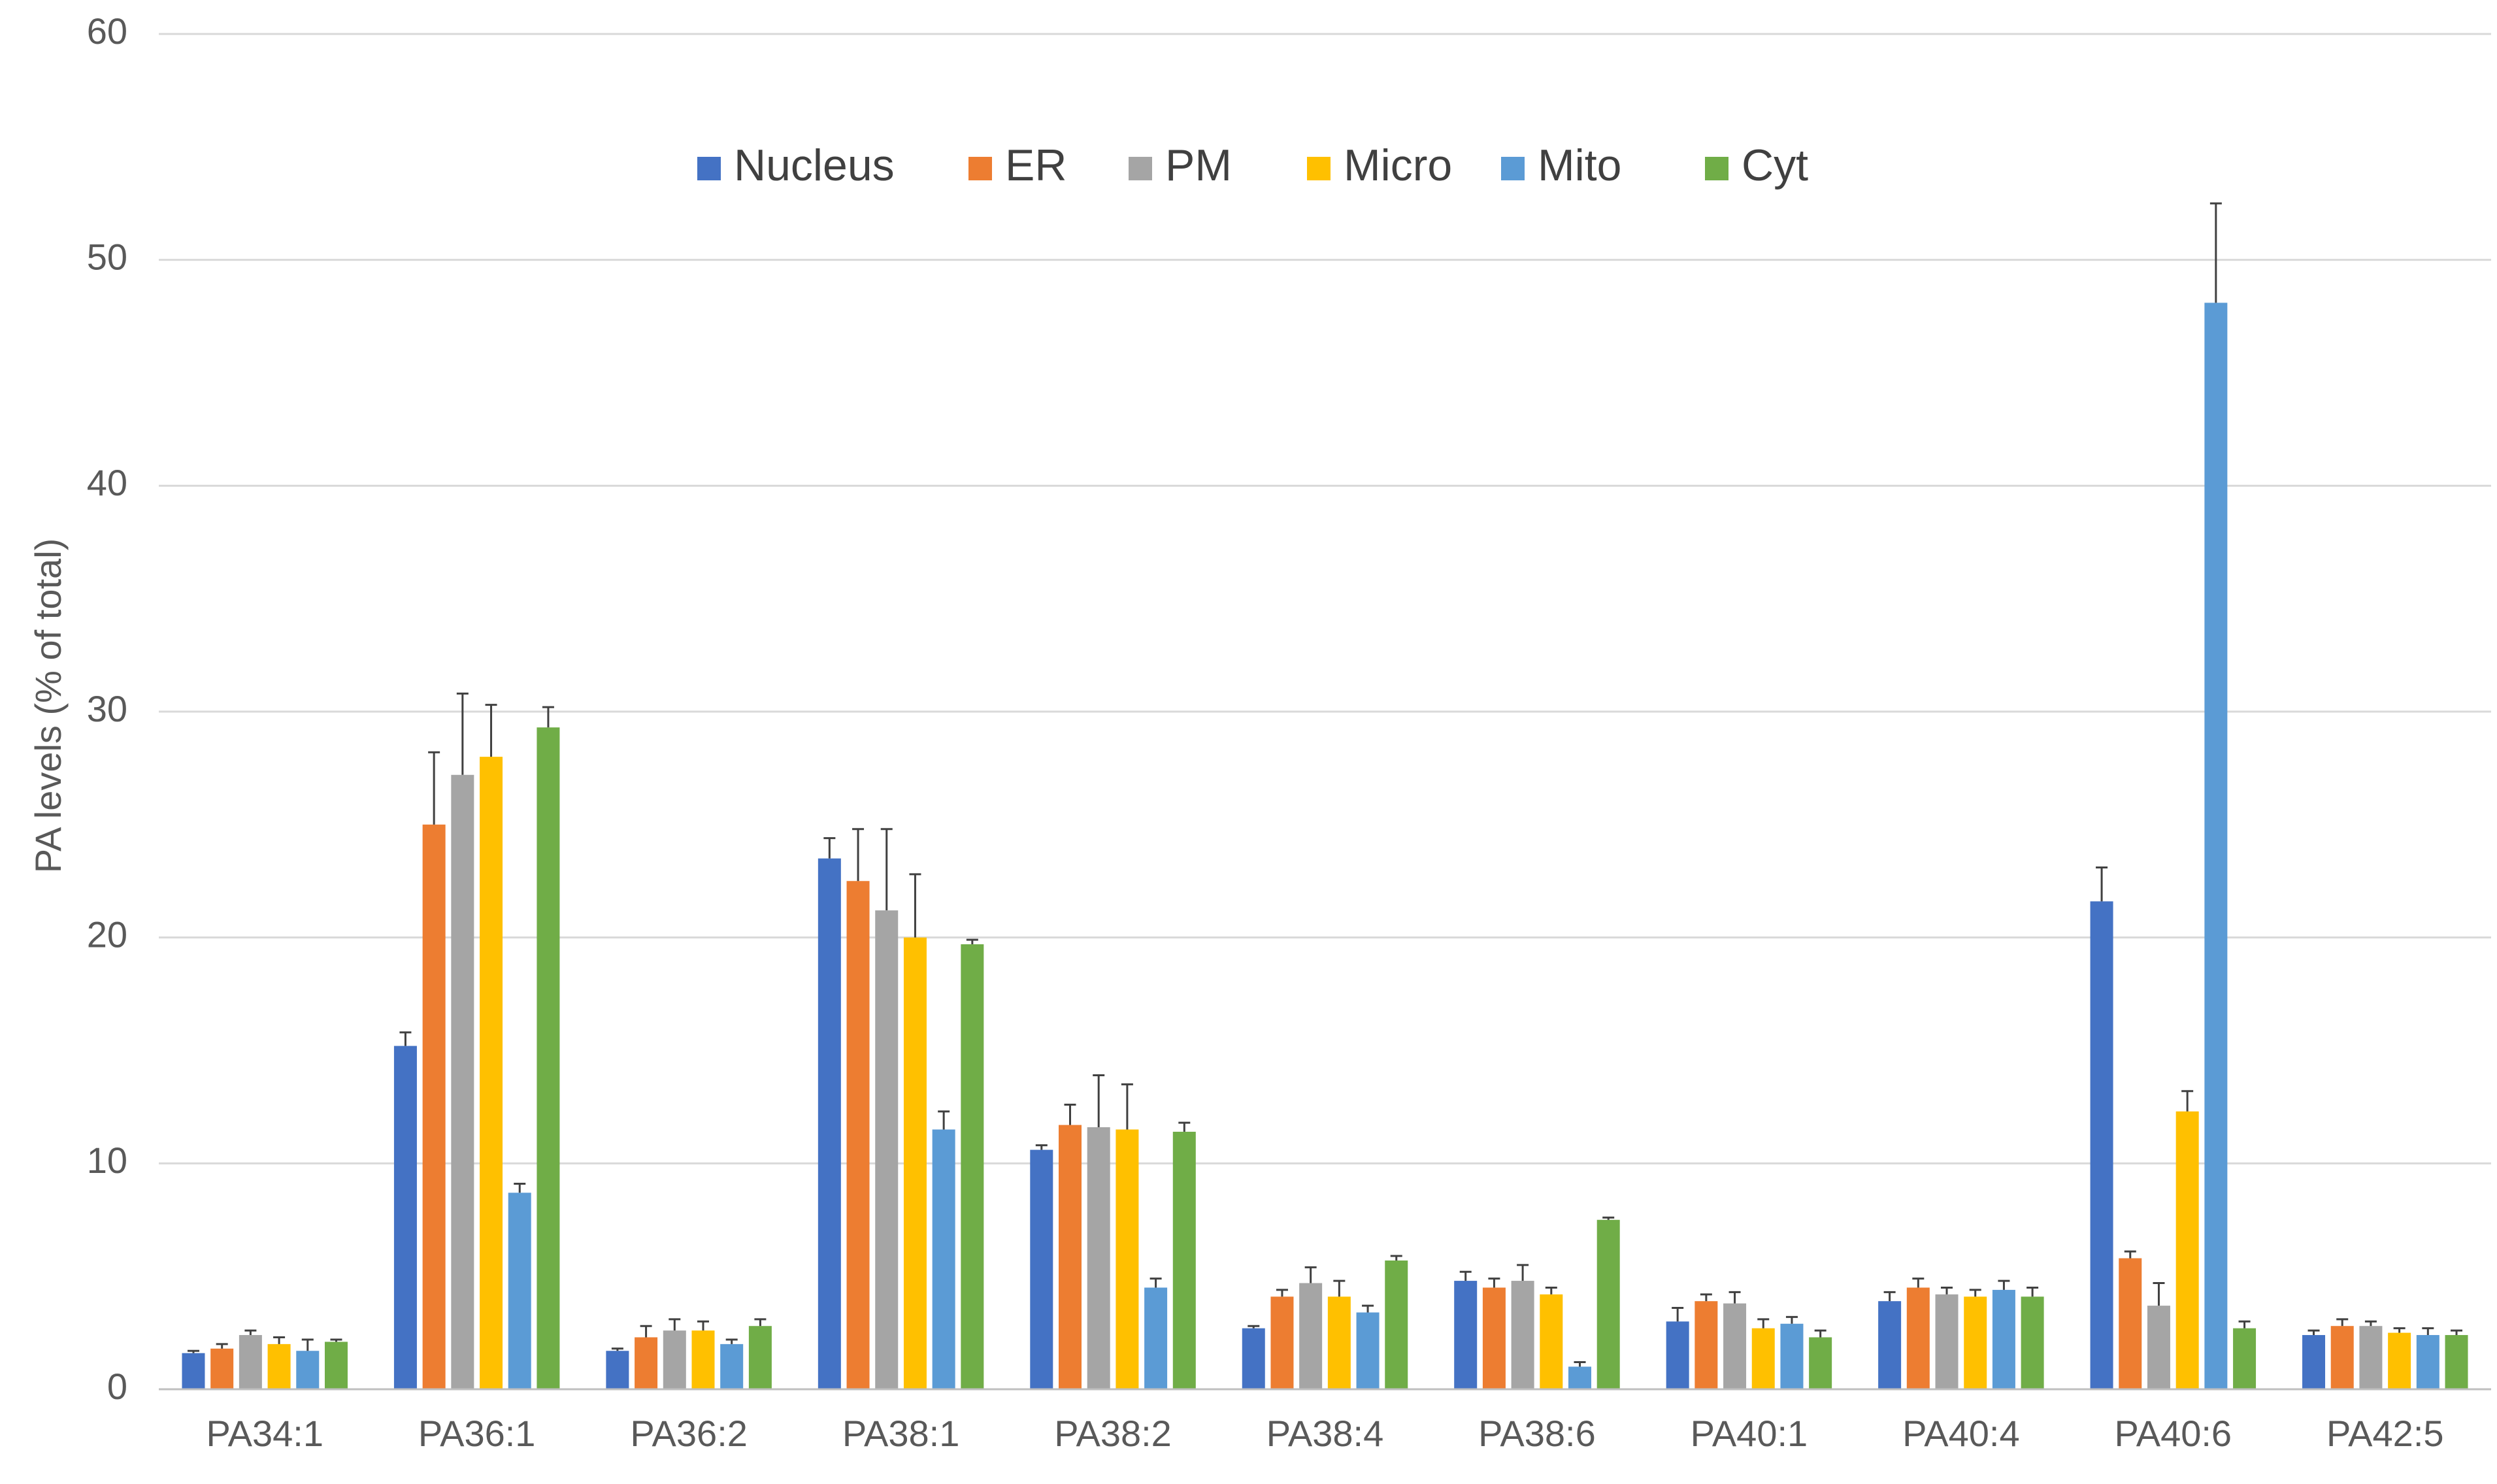  I want to click on legend-item-pm: PM, so click(1180, 165).